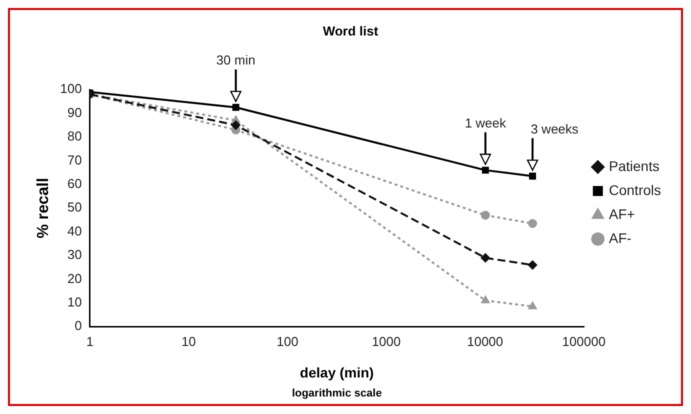 This screenshot has width=691, height=414. Describe the element at coordinates (43, 208) in the screenshot. I see `y-axis-title: % recall` at that location.